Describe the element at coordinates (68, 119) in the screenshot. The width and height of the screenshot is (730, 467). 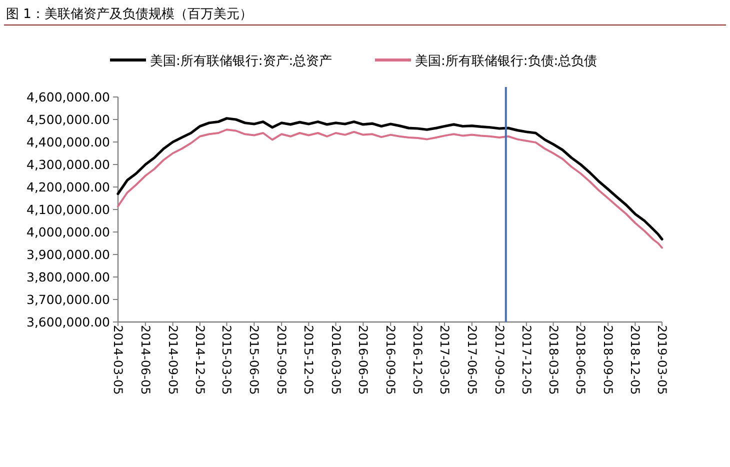
I see `y-tick-label: 4,500,000.00` at that location.